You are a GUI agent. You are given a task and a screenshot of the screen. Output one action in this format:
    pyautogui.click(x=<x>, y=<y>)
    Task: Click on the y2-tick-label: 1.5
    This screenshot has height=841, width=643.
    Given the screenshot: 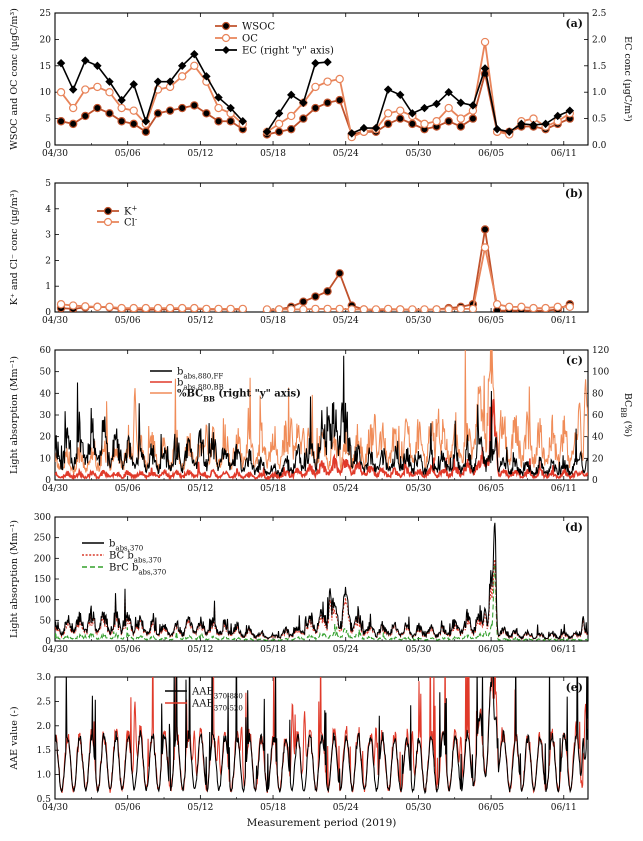 What is the action you would take?
    pyautogui.click(x=599, y=67)
    